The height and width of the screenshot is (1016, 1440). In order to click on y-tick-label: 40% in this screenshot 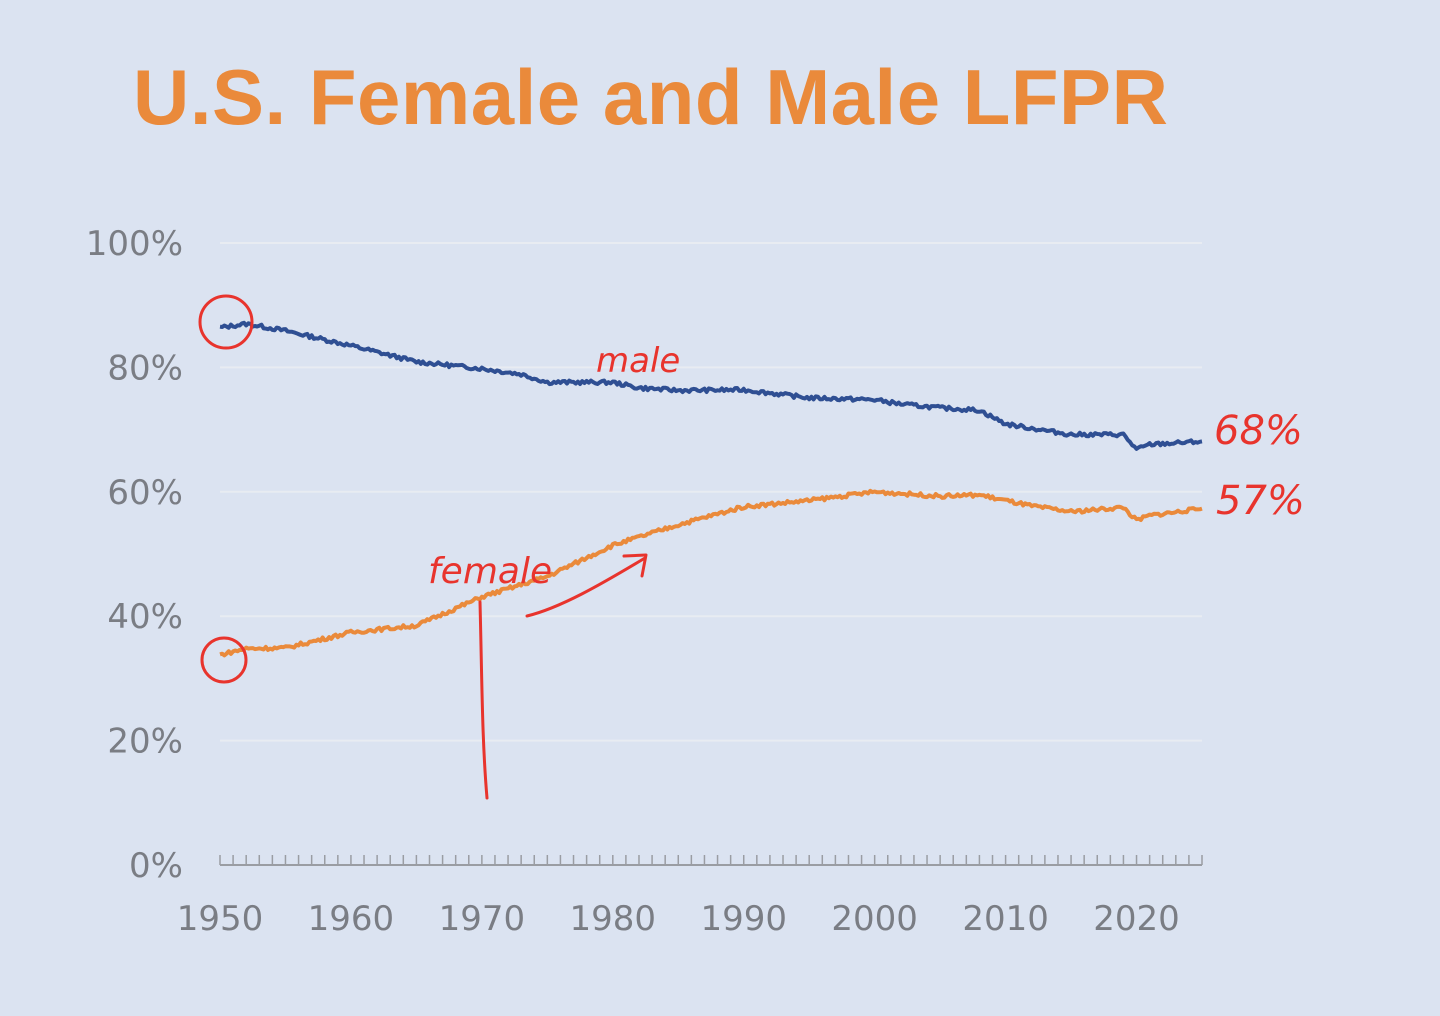, I will do `click(145, 617)`.